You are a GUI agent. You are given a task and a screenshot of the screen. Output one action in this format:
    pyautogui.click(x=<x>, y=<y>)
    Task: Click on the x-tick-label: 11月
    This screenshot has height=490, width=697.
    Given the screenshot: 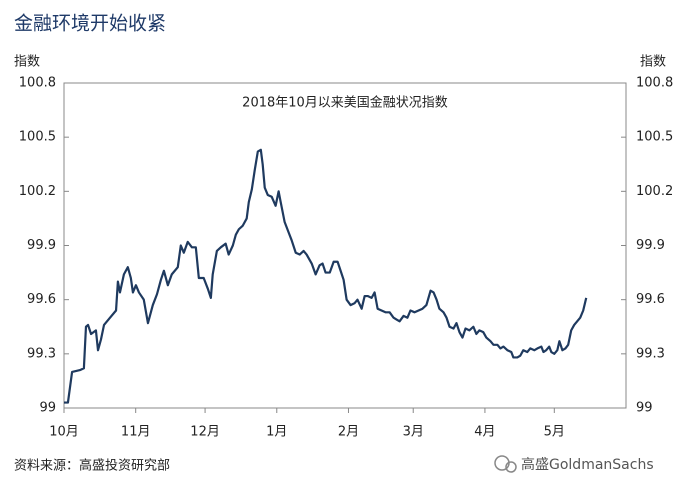 What is the action you would take?
    pyautogui.click(x=136, y=432)
    